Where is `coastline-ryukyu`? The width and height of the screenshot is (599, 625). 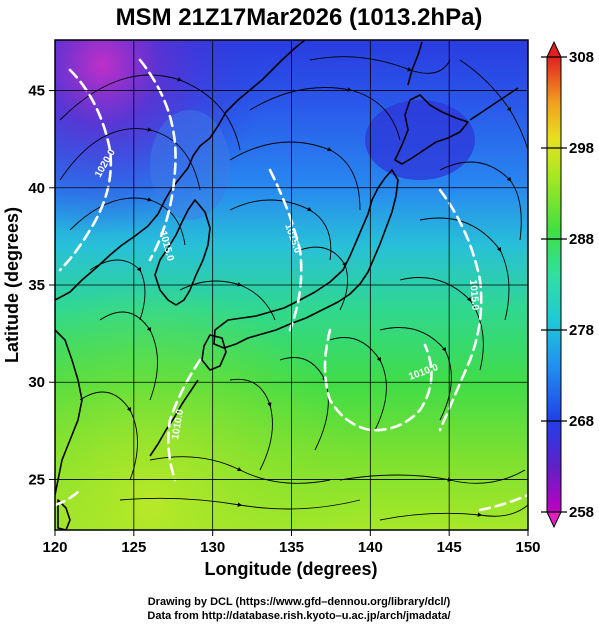
coastline-ryukyu is located at coordinates (174, 418).